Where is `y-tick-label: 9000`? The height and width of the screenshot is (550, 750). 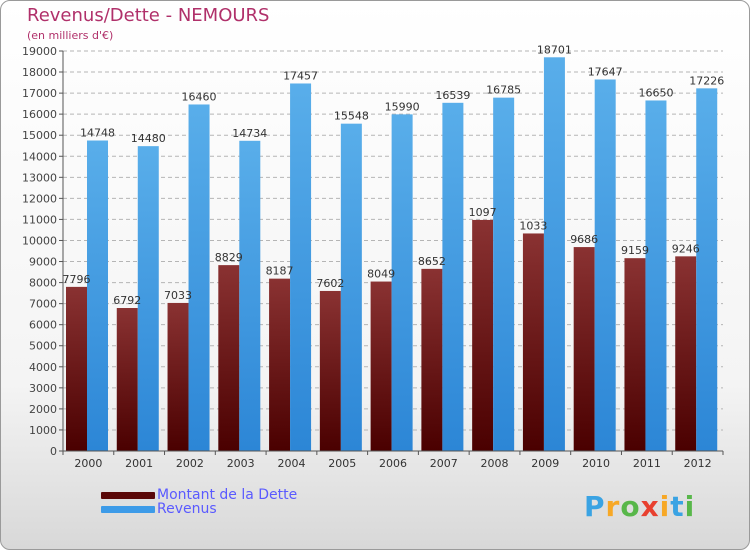 y-tick-label: 9000 is located at coordinates (43, 262).